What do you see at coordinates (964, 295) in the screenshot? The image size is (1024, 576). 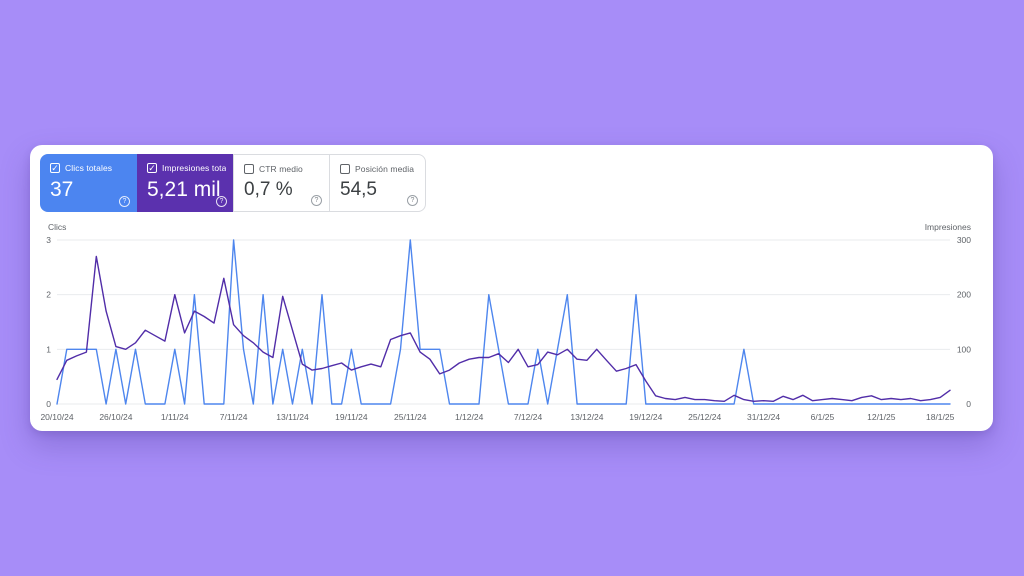 I see `right-axis-tick: 200` at bounding box center [964, 295].